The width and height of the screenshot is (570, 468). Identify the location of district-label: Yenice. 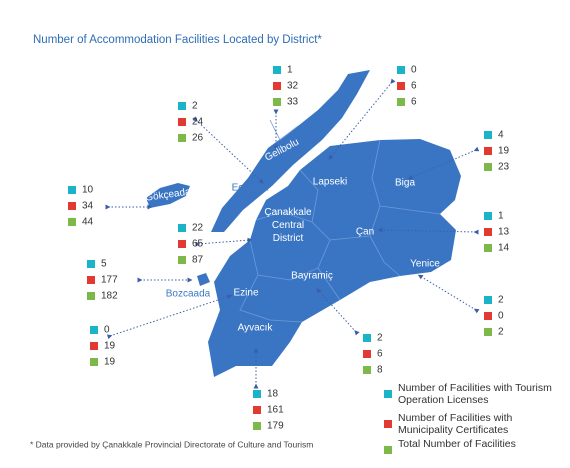
(425, 264).